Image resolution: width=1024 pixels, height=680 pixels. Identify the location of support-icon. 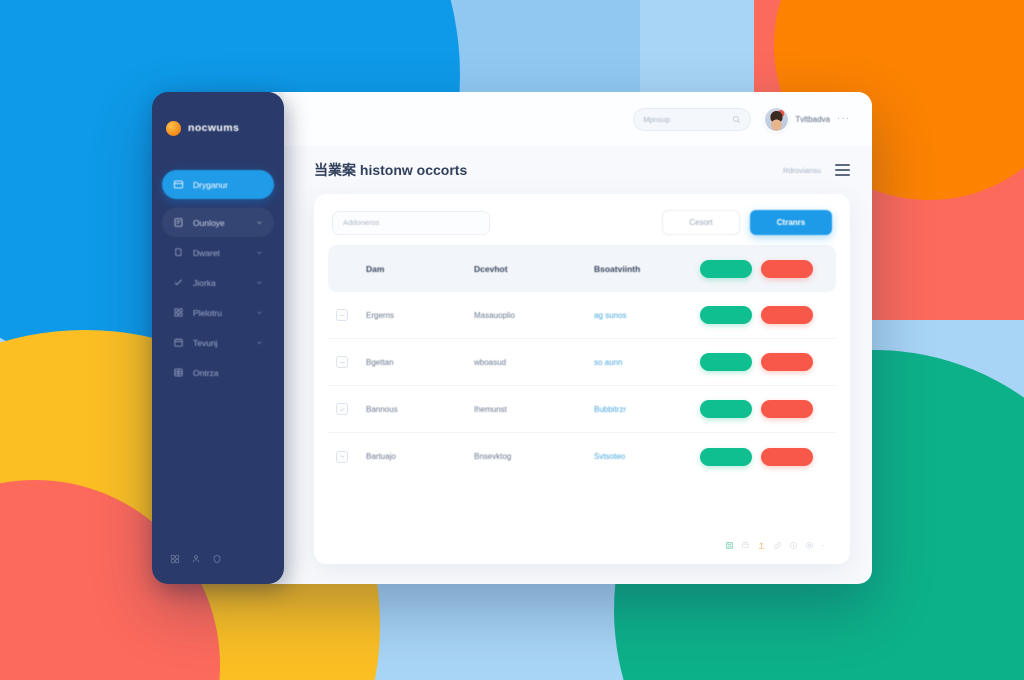
(196, 559).